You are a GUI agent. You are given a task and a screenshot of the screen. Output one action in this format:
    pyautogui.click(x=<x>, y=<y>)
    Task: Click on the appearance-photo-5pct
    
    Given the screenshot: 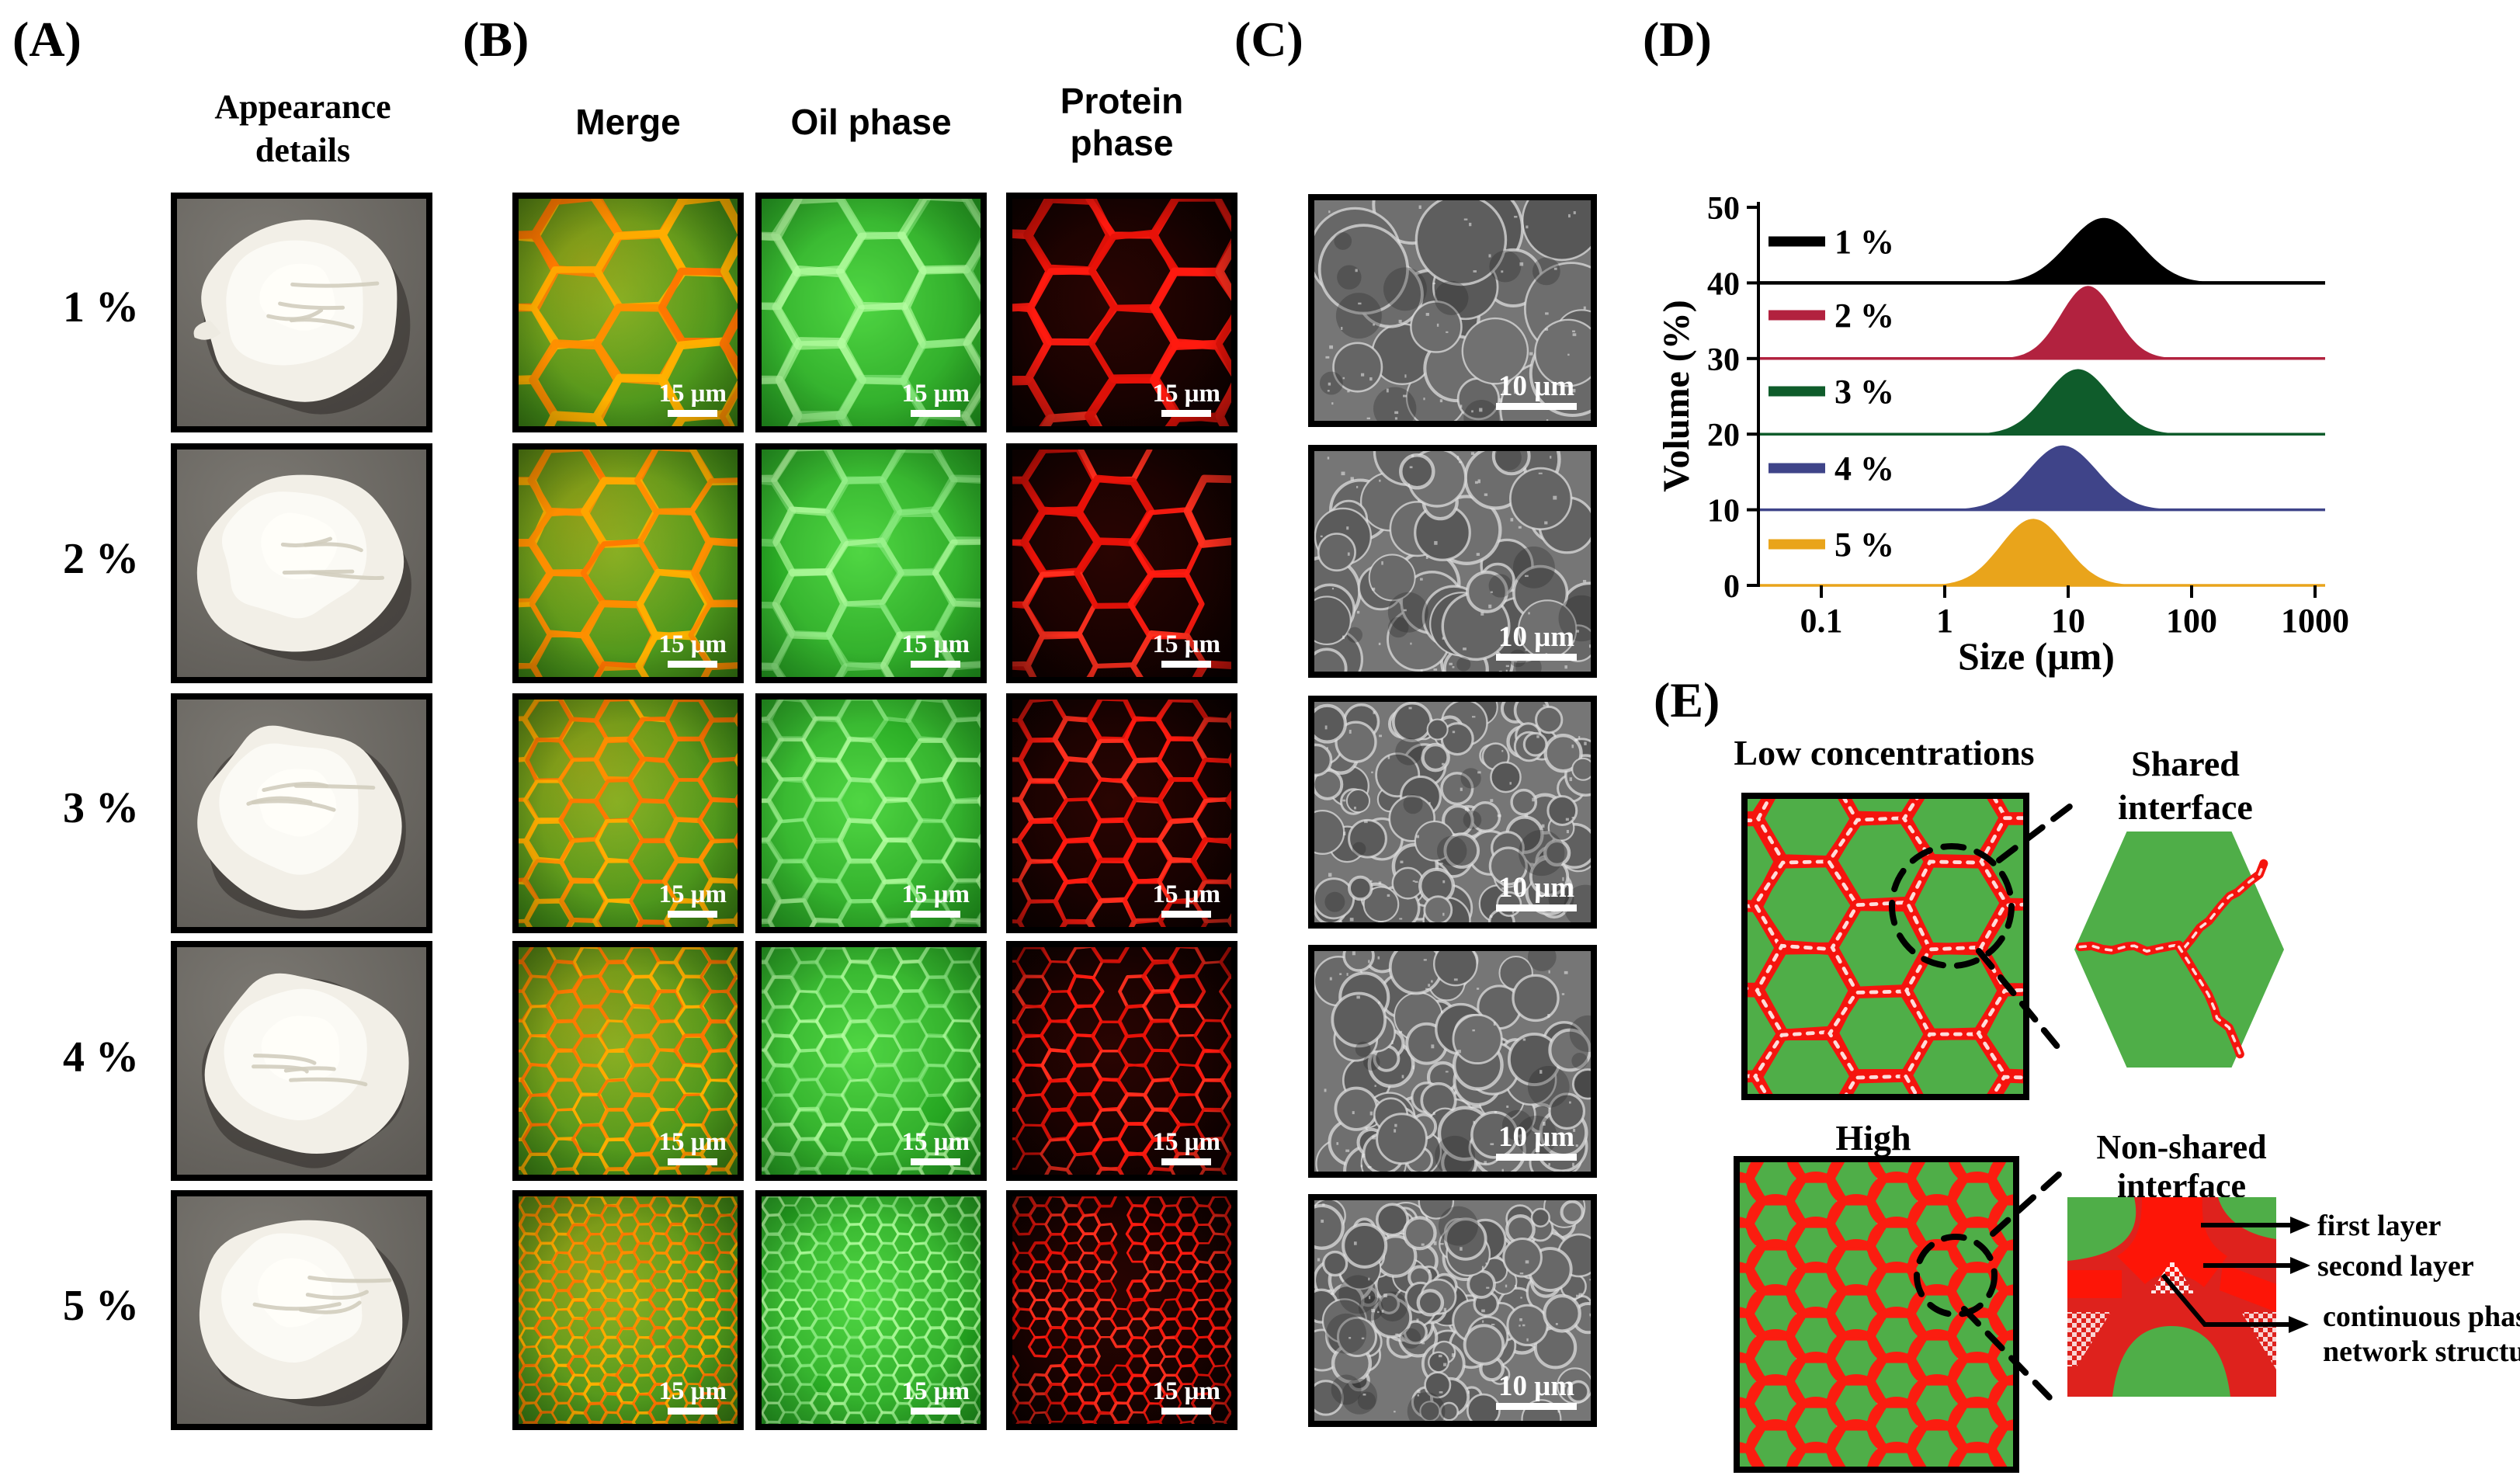 What is the action you would take?
    pyautogui.click(x=301, y=1310)
    